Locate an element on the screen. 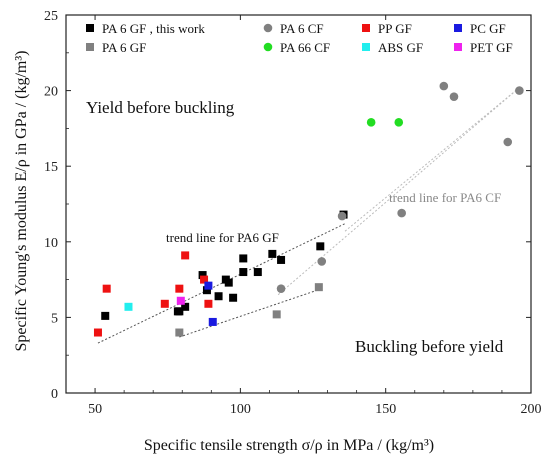 This screenshot has height=462, width=550. legend-label: PC GF is located at coordinates (488, 28).